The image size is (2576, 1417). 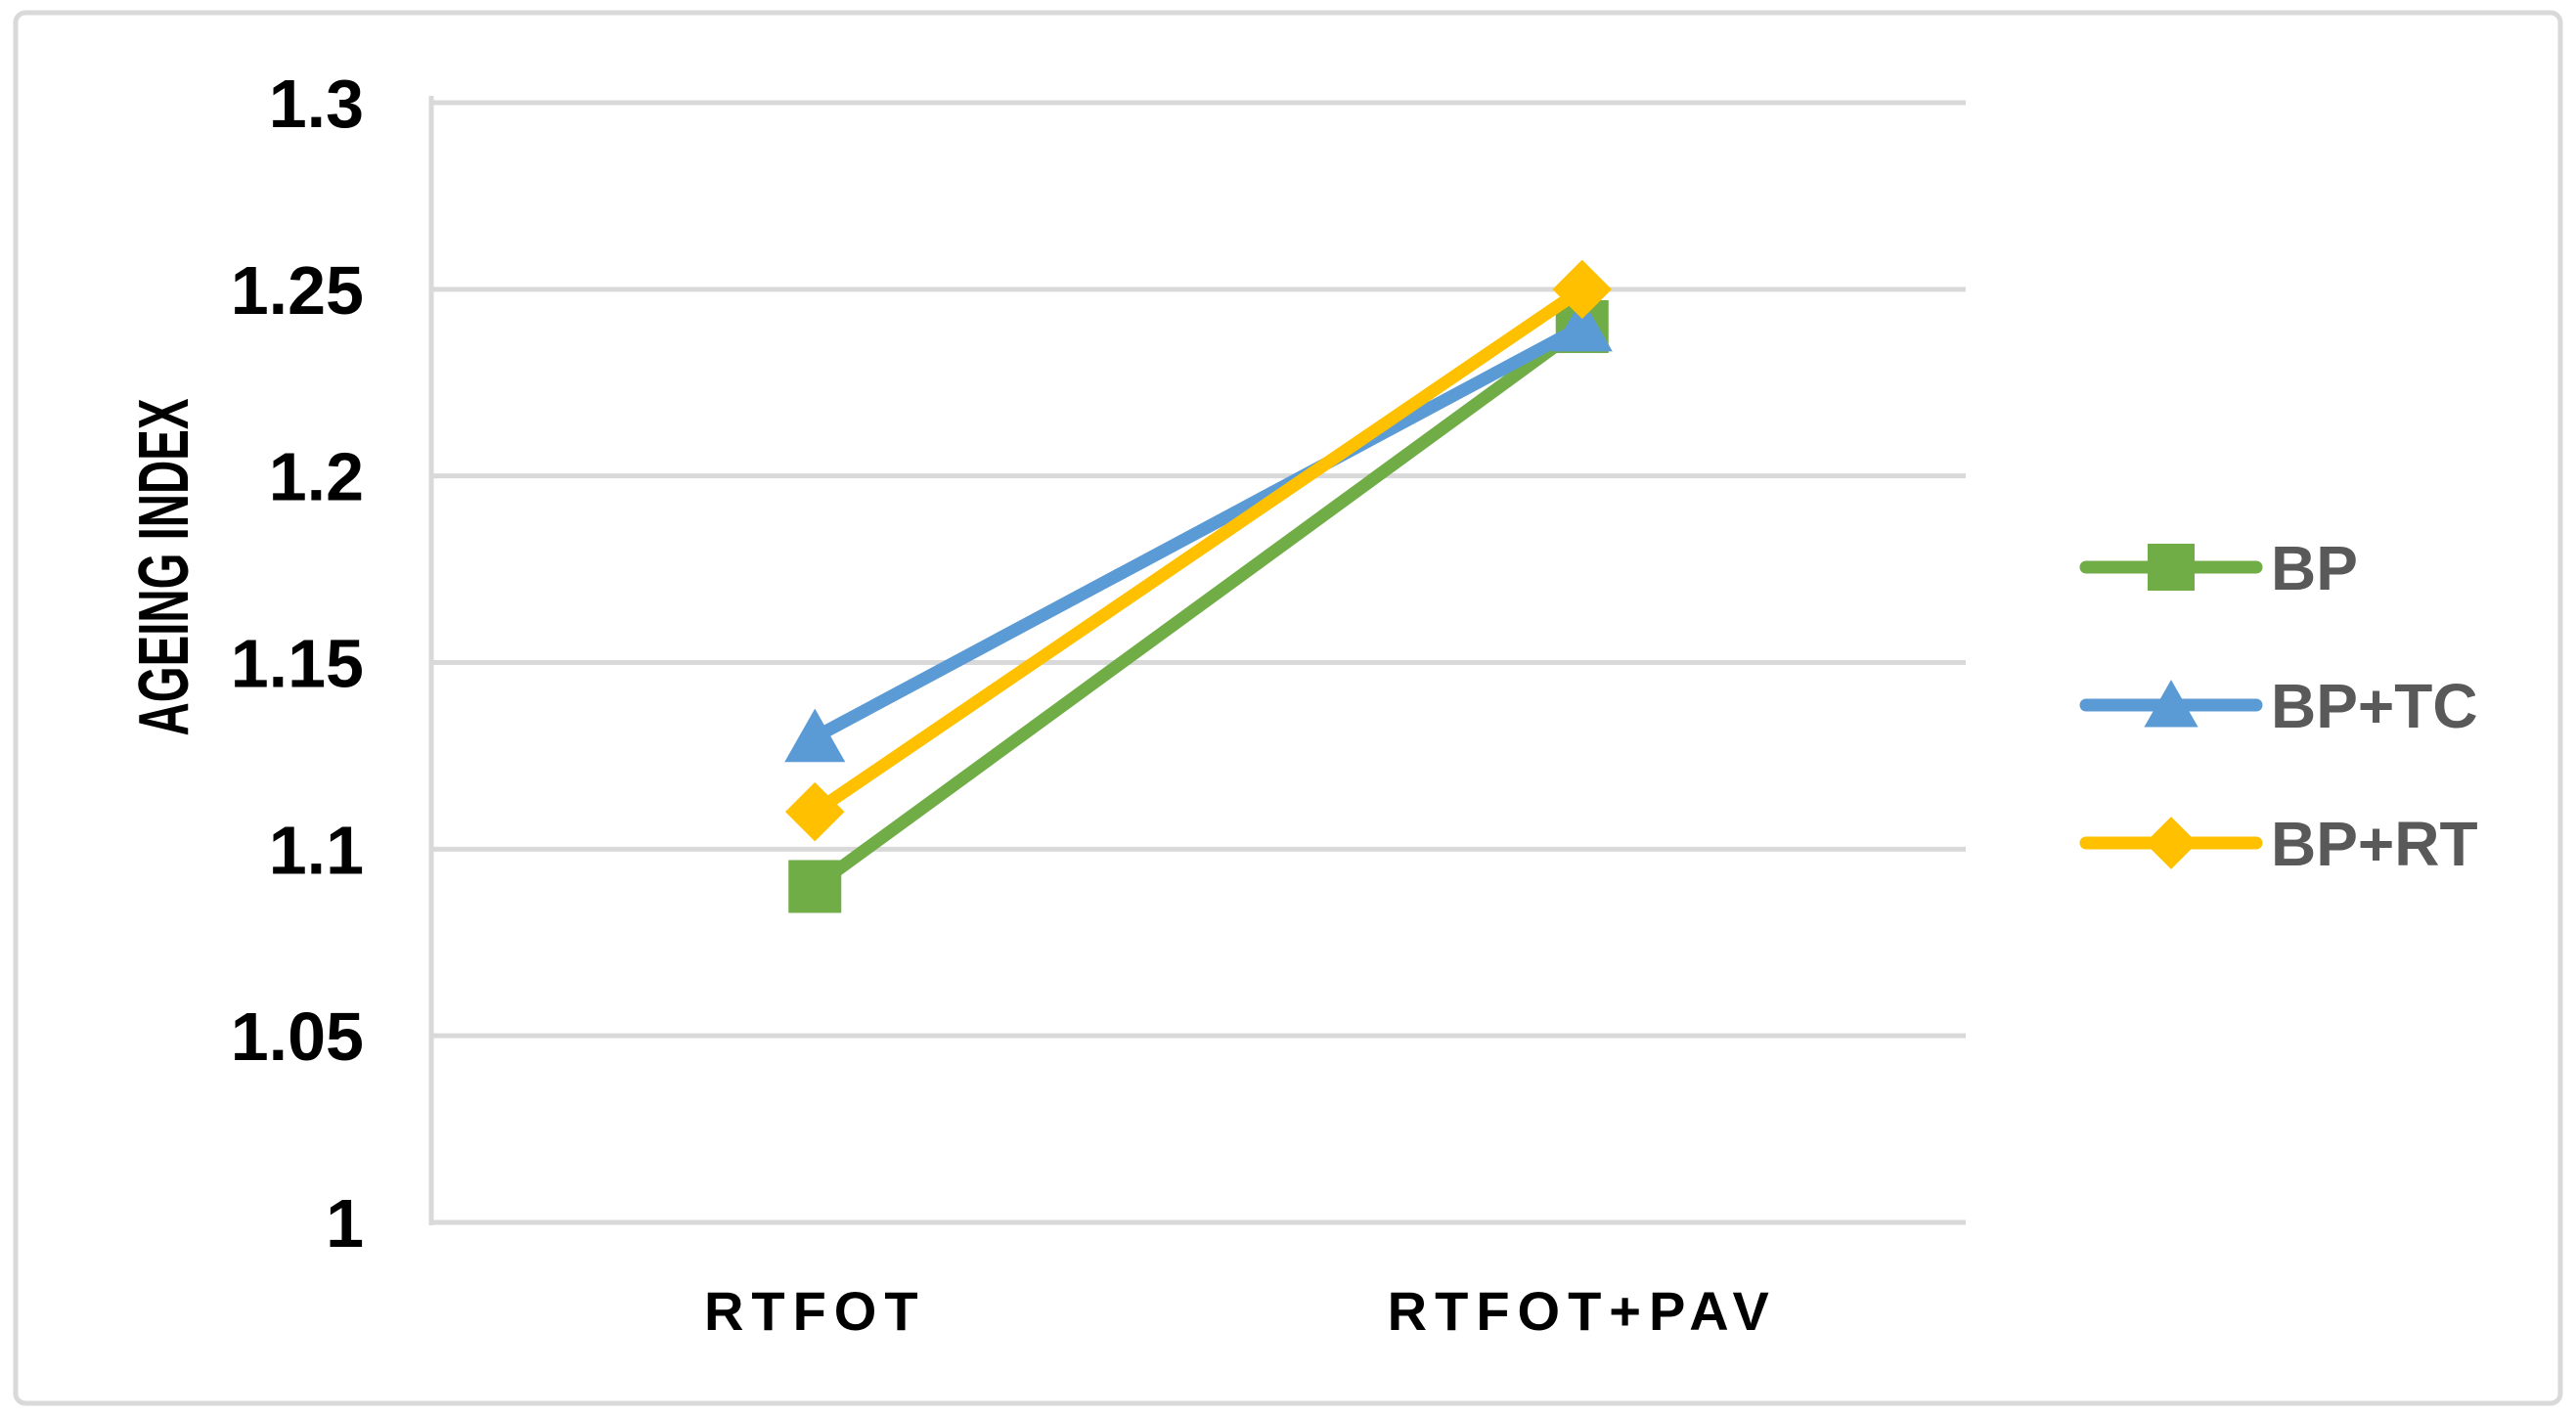 I want to click on series-line-BP+TC, so click(x=1198, y=532).